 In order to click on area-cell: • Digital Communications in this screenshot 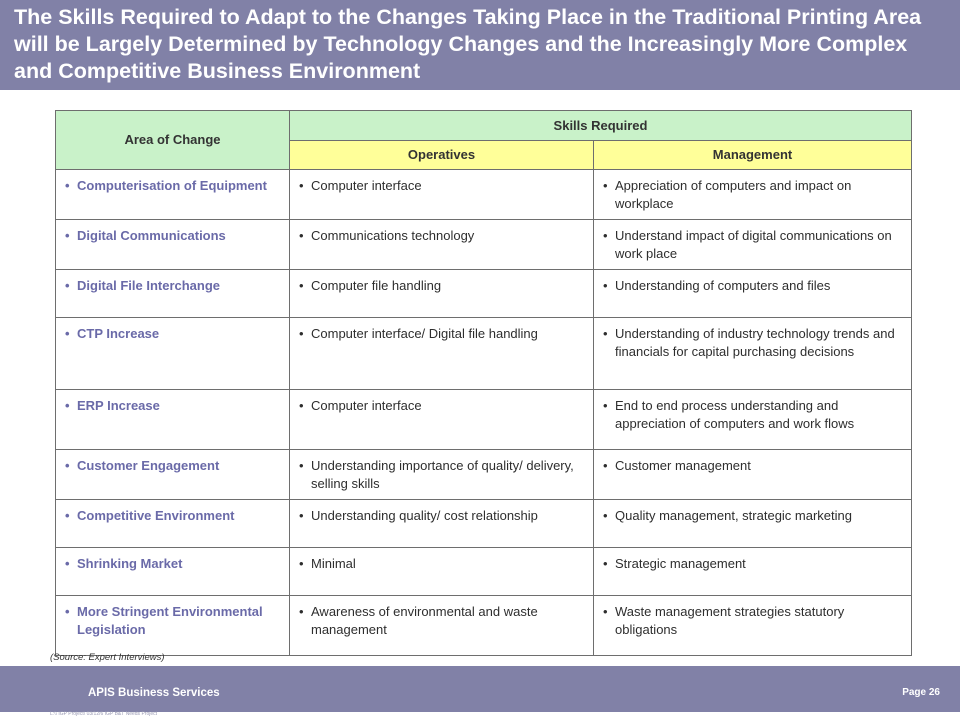, I will do `click(172, 244)`.